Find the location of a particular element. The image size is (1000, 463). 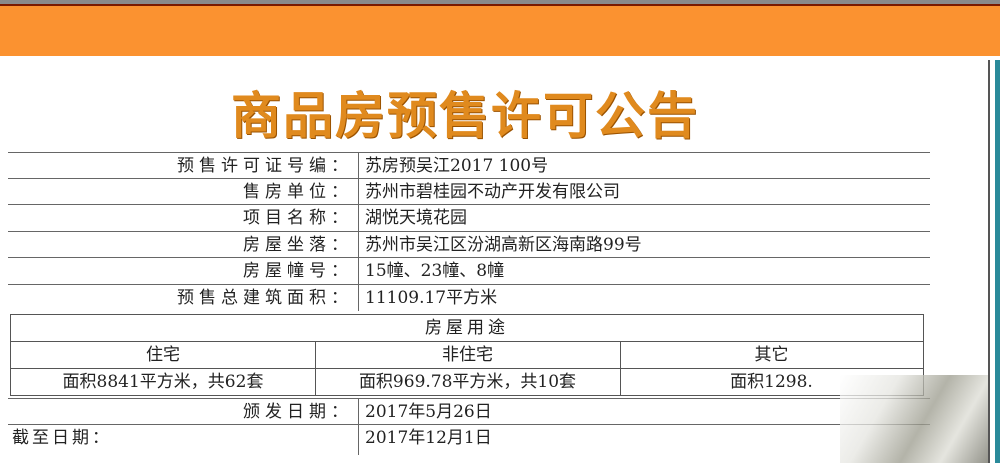

page-title: 商品房预售许可公告 is located at coordinates (465, 115).